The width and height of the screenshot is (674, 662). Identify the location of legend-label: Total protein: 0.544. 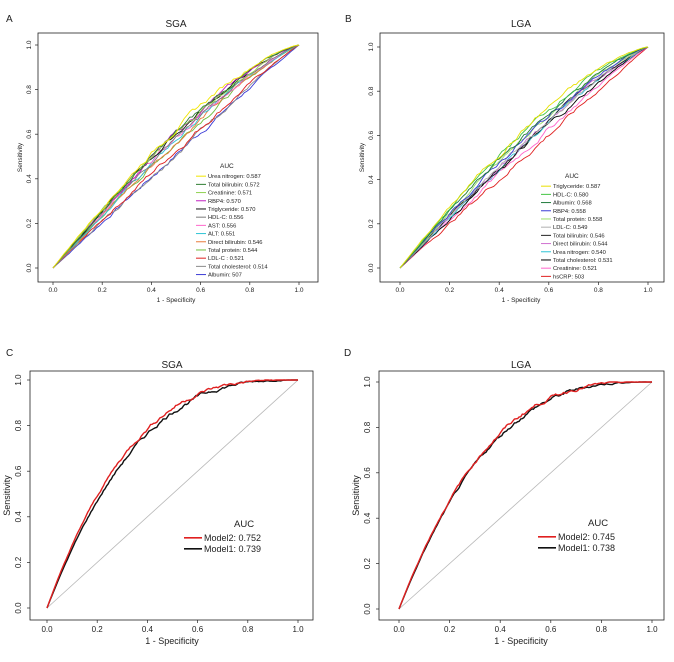
(233, 251).